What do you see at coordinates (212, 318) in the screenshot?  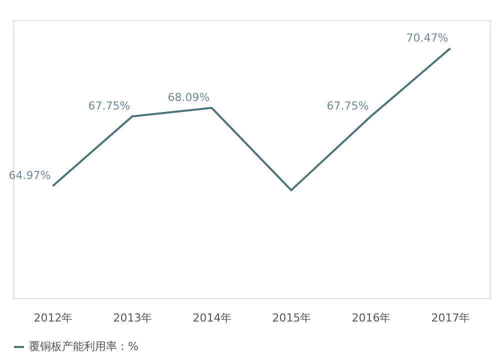 I see `x-tick-label: 2014年` at bounding box center [212, 318].